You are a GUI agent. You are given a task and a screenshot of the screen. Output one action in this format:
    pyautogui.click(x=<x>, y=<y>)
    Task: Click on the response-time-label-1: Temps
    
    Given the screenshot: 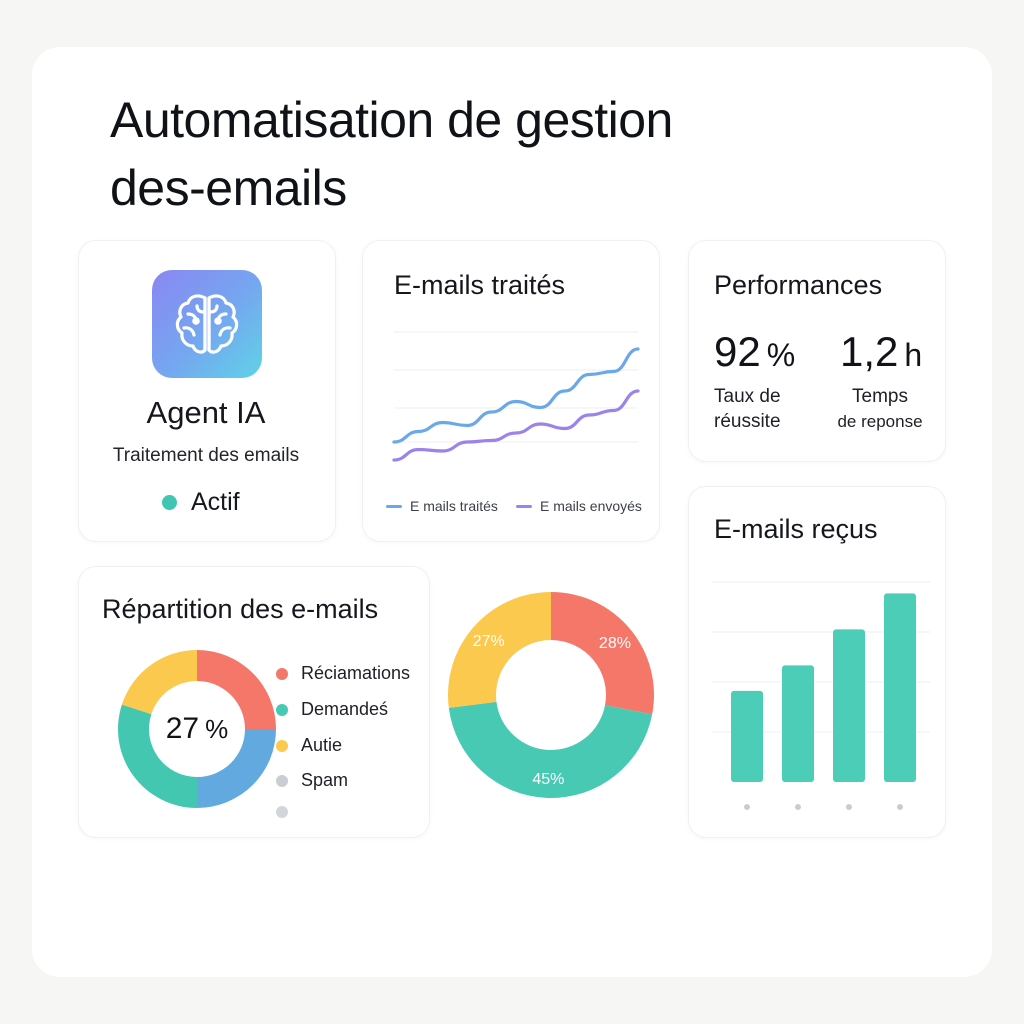 What is the action you would take?
    pyautogui.click(x=880, y=396)
    